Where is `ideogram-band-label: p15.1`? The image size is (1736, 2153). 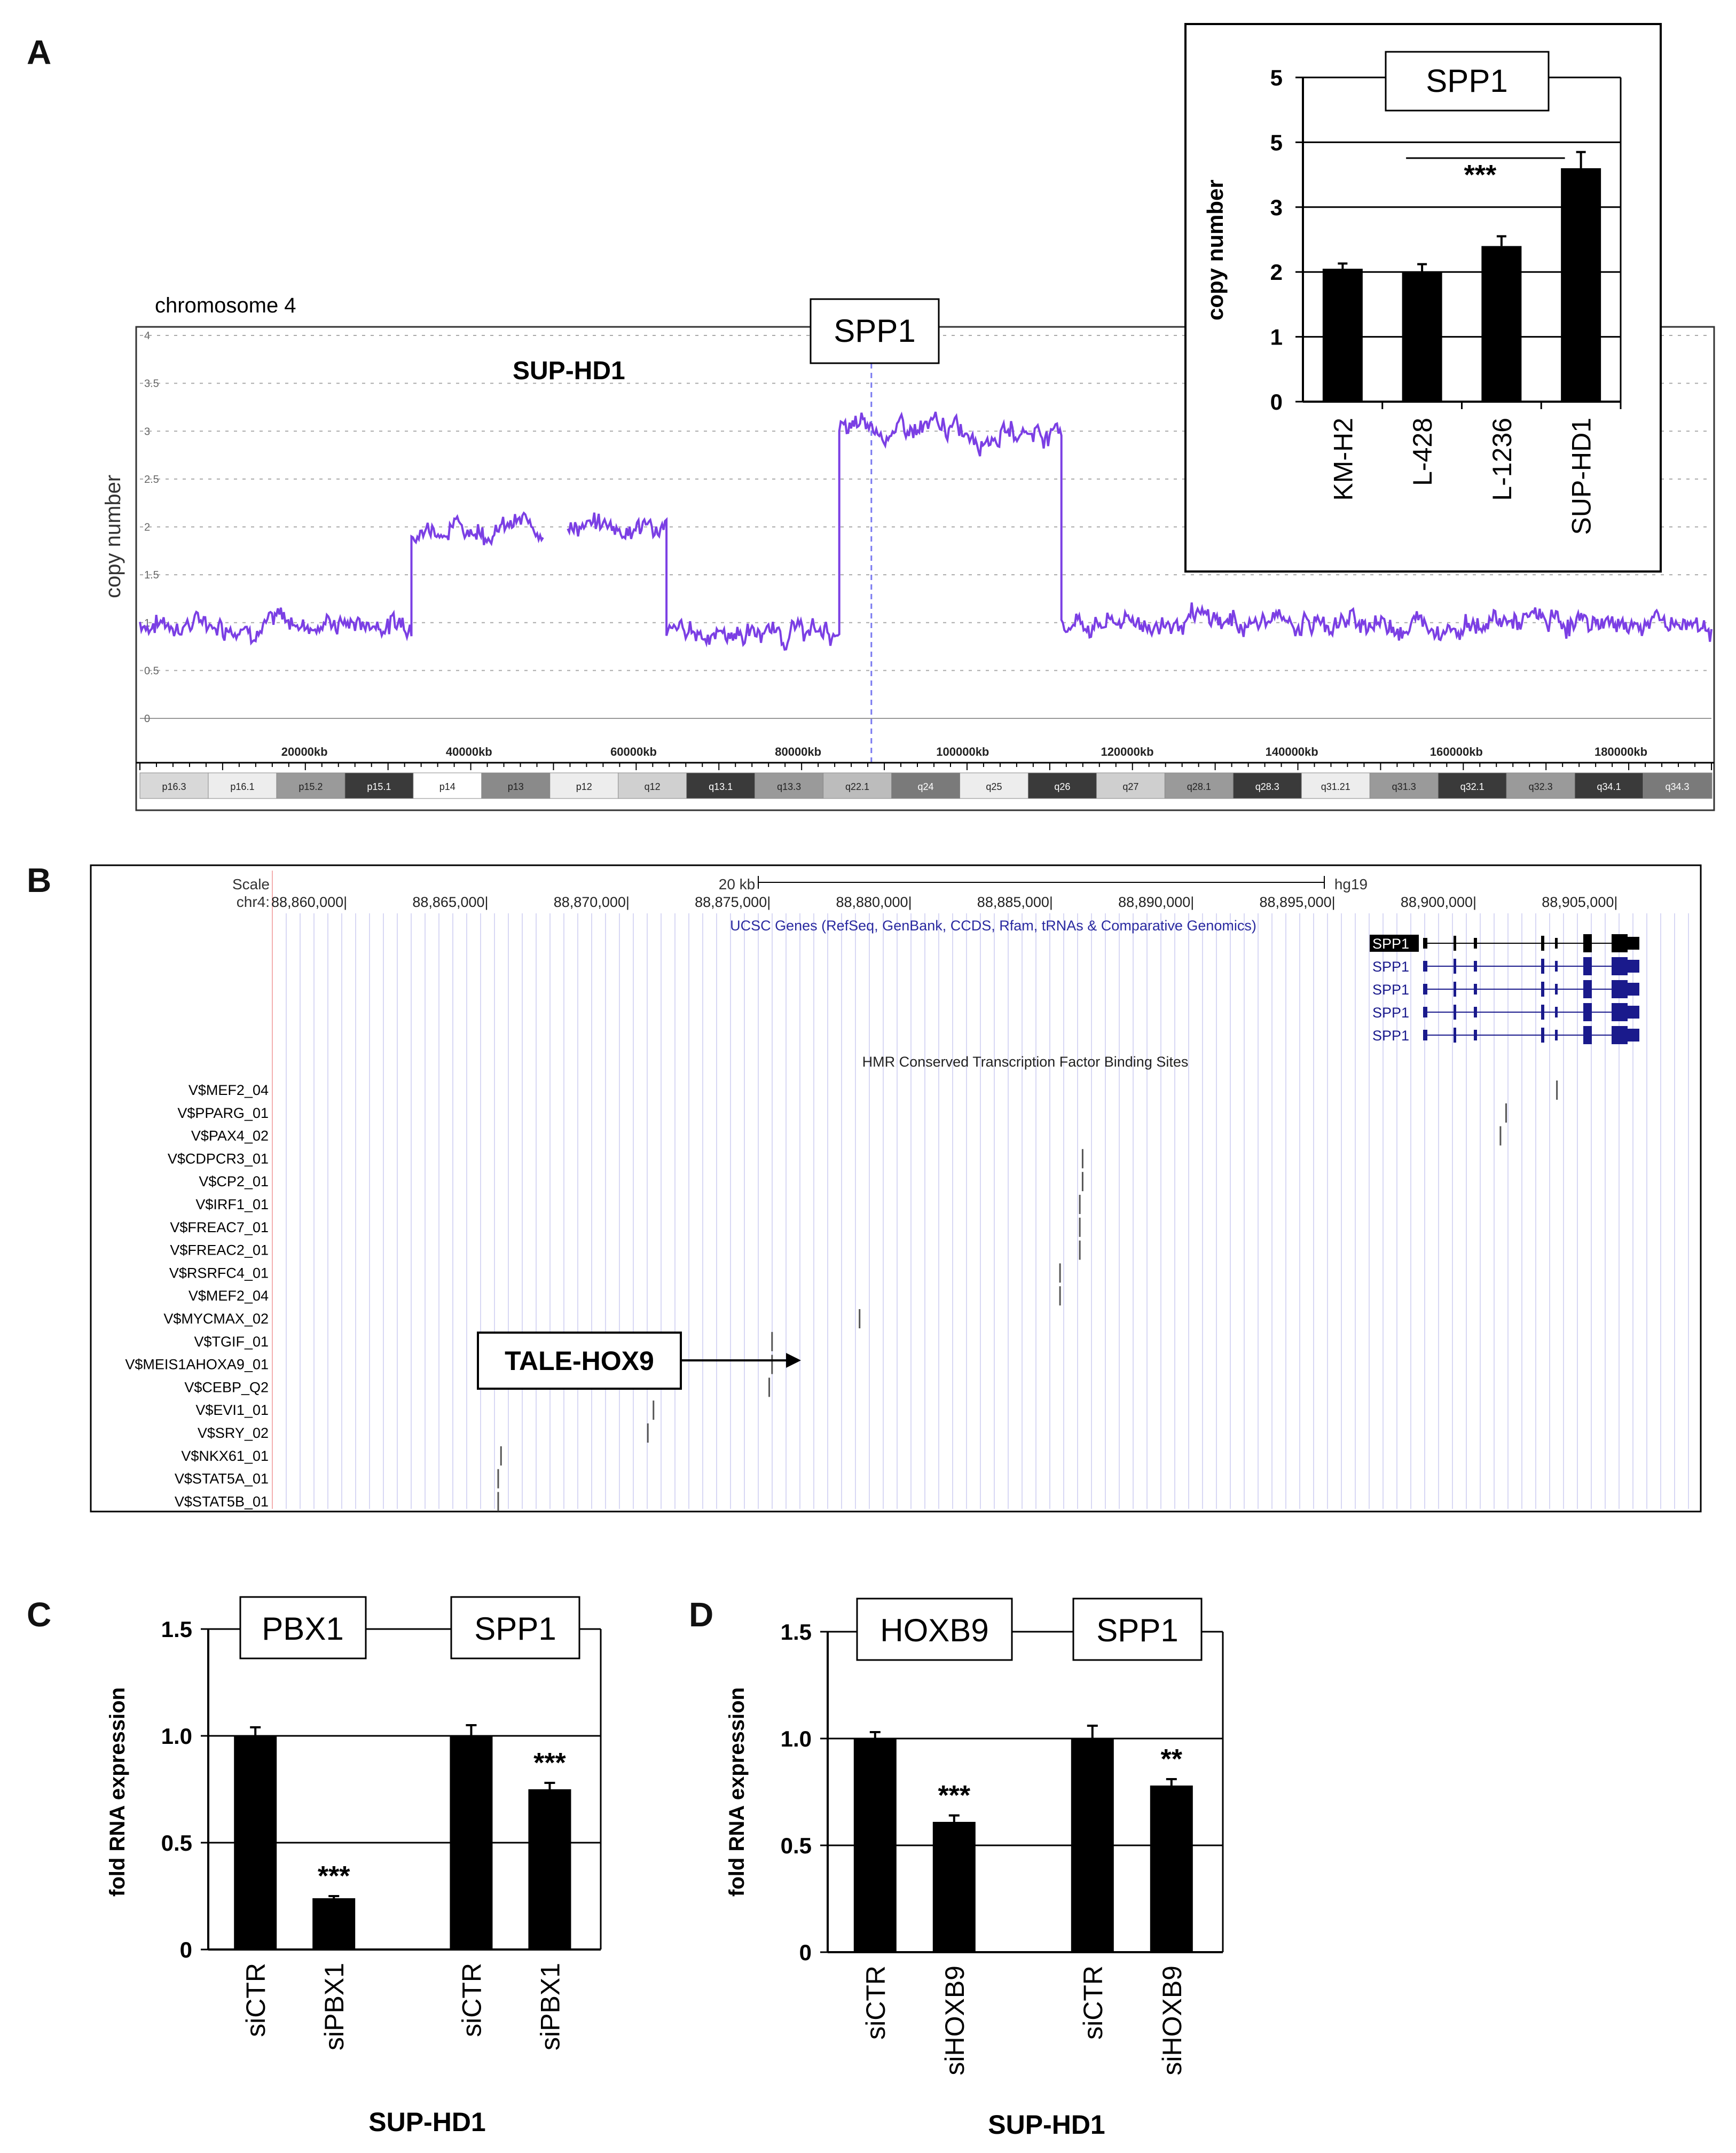
ideogram-band-label: p15.1 is located at coordinates (379, 786).